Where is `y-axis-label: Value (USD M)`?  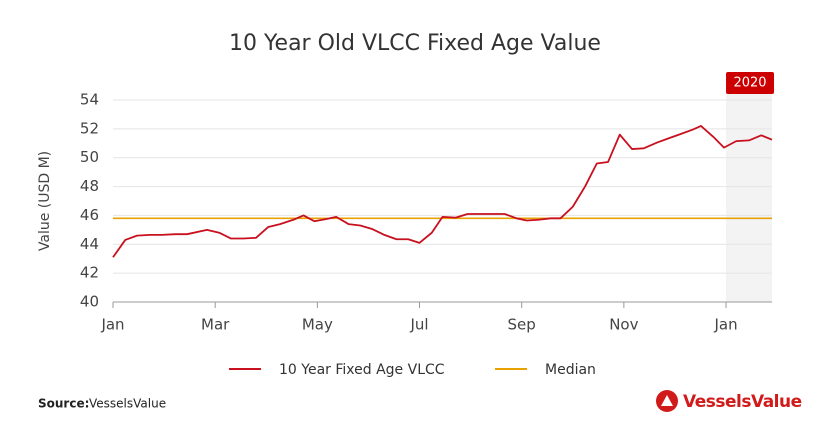
y-axis-label: Value (USD M) is located at coordinates (45, 201).